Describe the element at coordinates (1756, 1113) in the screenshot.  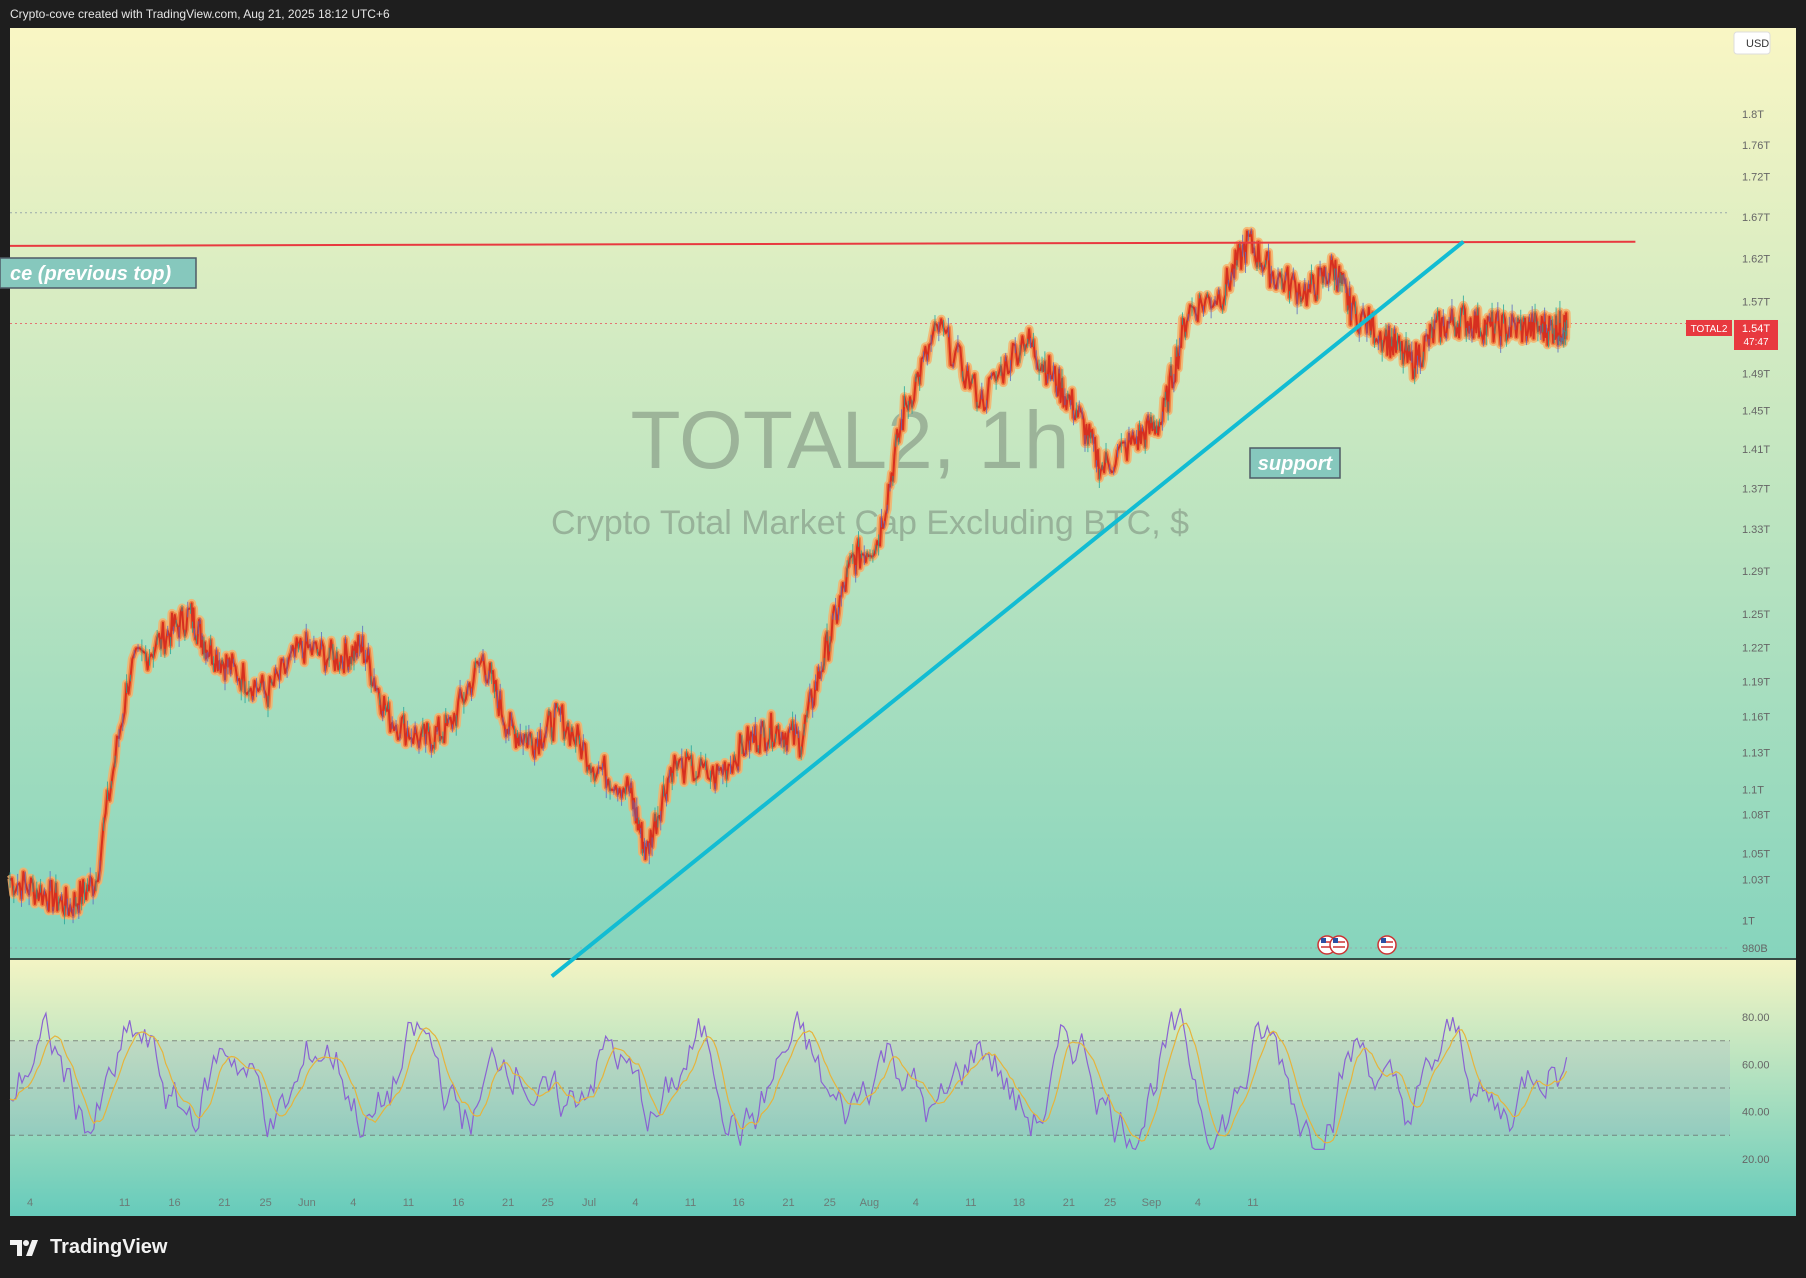
I see `rsi-y-tick-label: 40.00` at that location.